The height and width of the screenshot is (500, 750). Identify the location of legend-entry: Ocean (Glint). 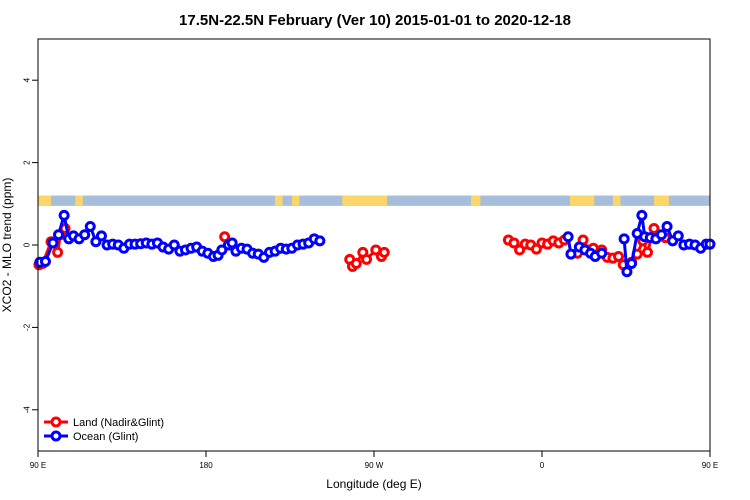
(91, 436).